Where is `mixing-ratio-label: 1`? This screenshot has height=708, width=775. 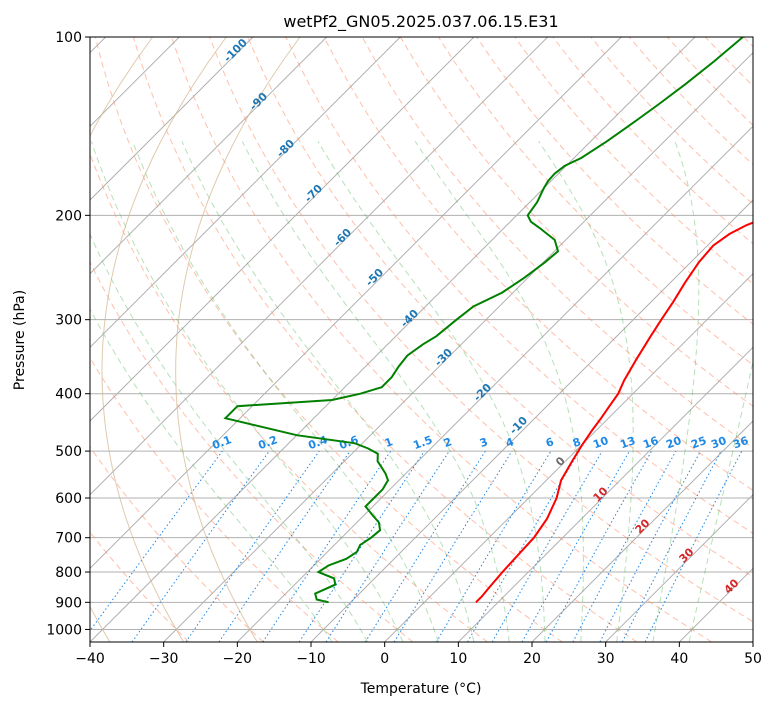 mixing-ratio-label: 1 is located at coordinates (389, 442).